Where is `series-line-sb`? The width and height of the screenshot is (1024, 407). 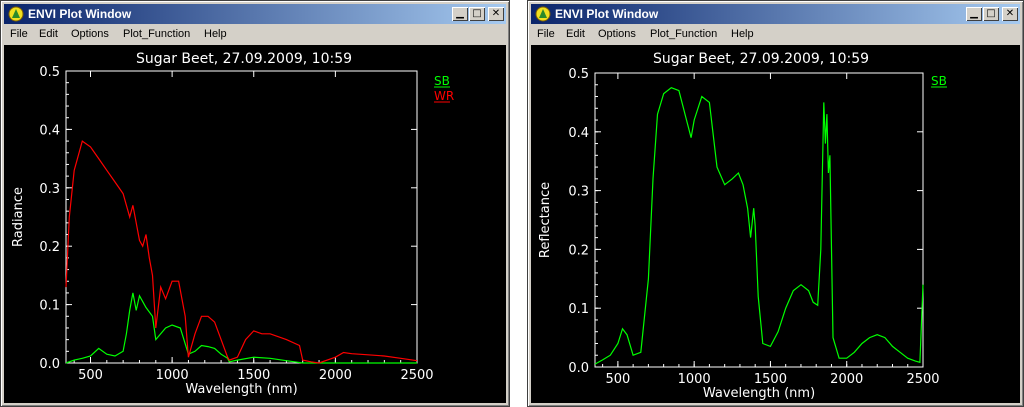
series-line-sb is located at coordinates (241, 328).